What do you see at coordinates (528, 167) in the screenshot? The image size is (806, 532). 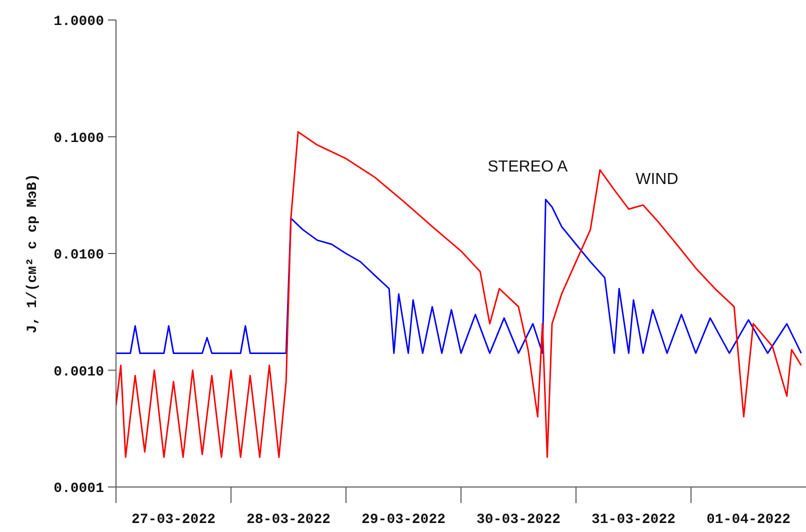 I see `text: STEREO A` at bounding box center [528, 167].